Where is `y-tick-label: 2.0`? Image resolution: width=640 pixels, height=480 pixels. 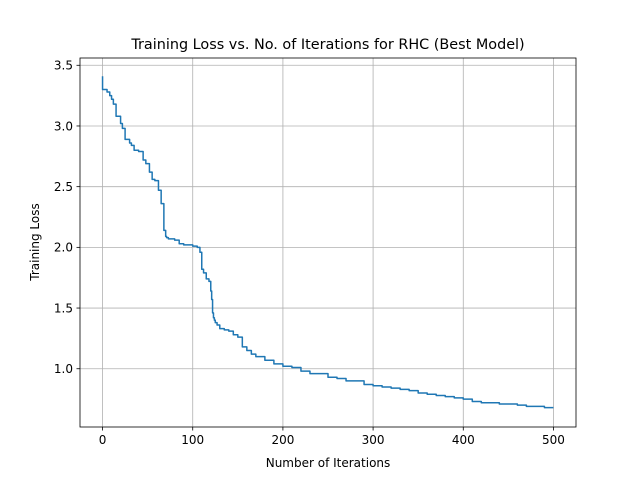 y-tick-label: 2.0 is located at coordinates (63, 248).